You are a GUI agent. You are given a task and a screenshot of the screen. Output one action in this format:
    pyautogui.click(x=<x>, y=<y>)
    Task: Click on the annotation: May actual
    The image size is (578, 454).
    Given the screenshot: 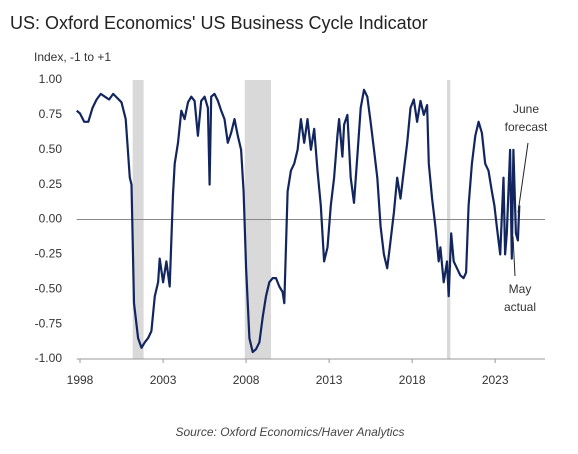 What is the action you would take?
    pyautogui.click(x=520, y=298)
    